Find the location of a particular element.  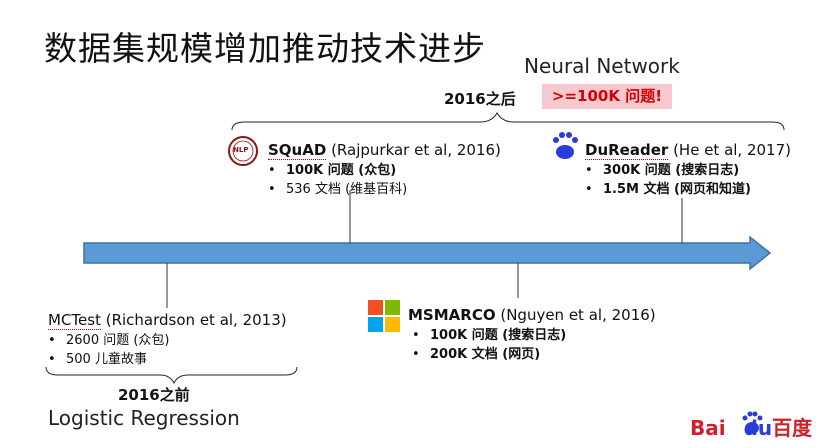

bottom-brace is located at coordinates (171, 375).